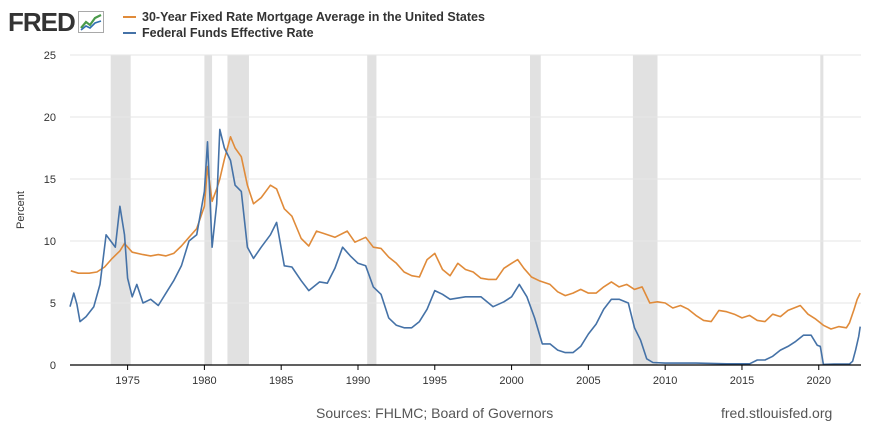 This screenshot has width=880, height=440. What do you see at coordinates (204, 381) in the screenshot?
I see `x-tick-label: 1980` at bounding box center [204, 381].